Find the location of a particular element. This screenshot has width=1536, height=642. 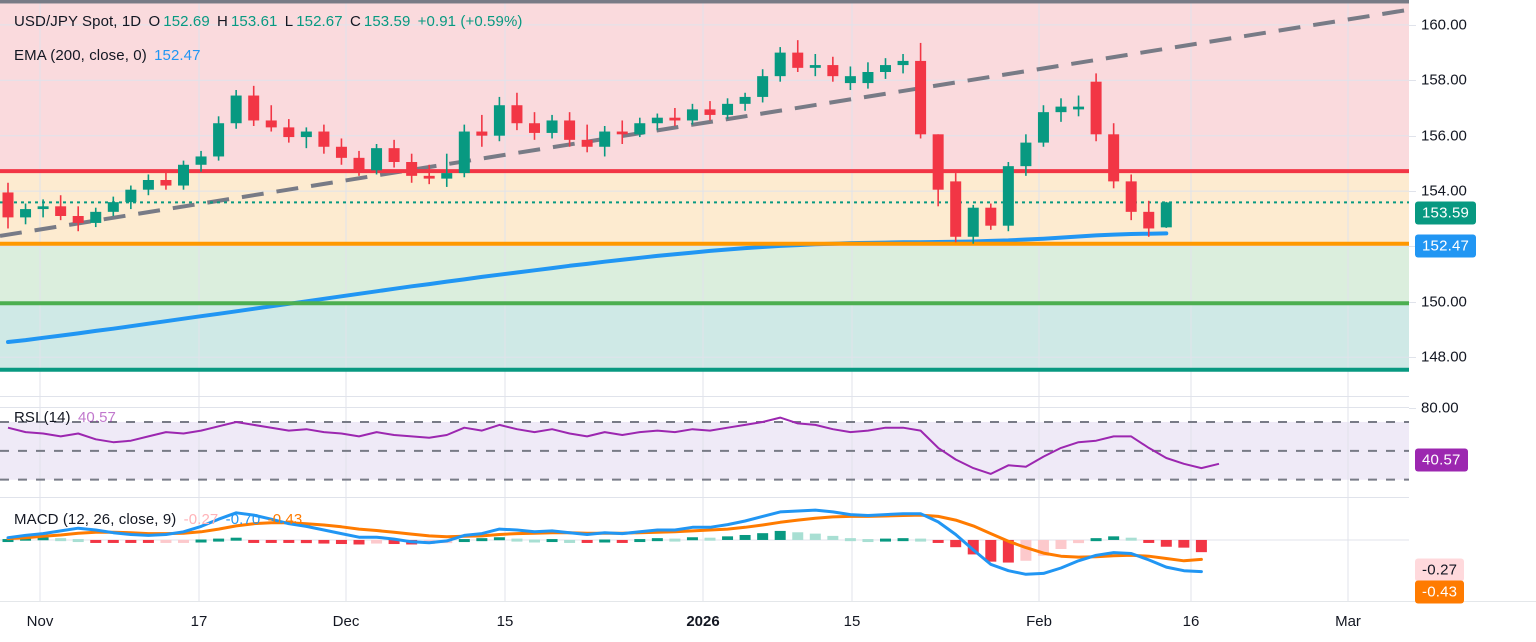

time-axis-label: 2026 is located at coordinates (703, 621).